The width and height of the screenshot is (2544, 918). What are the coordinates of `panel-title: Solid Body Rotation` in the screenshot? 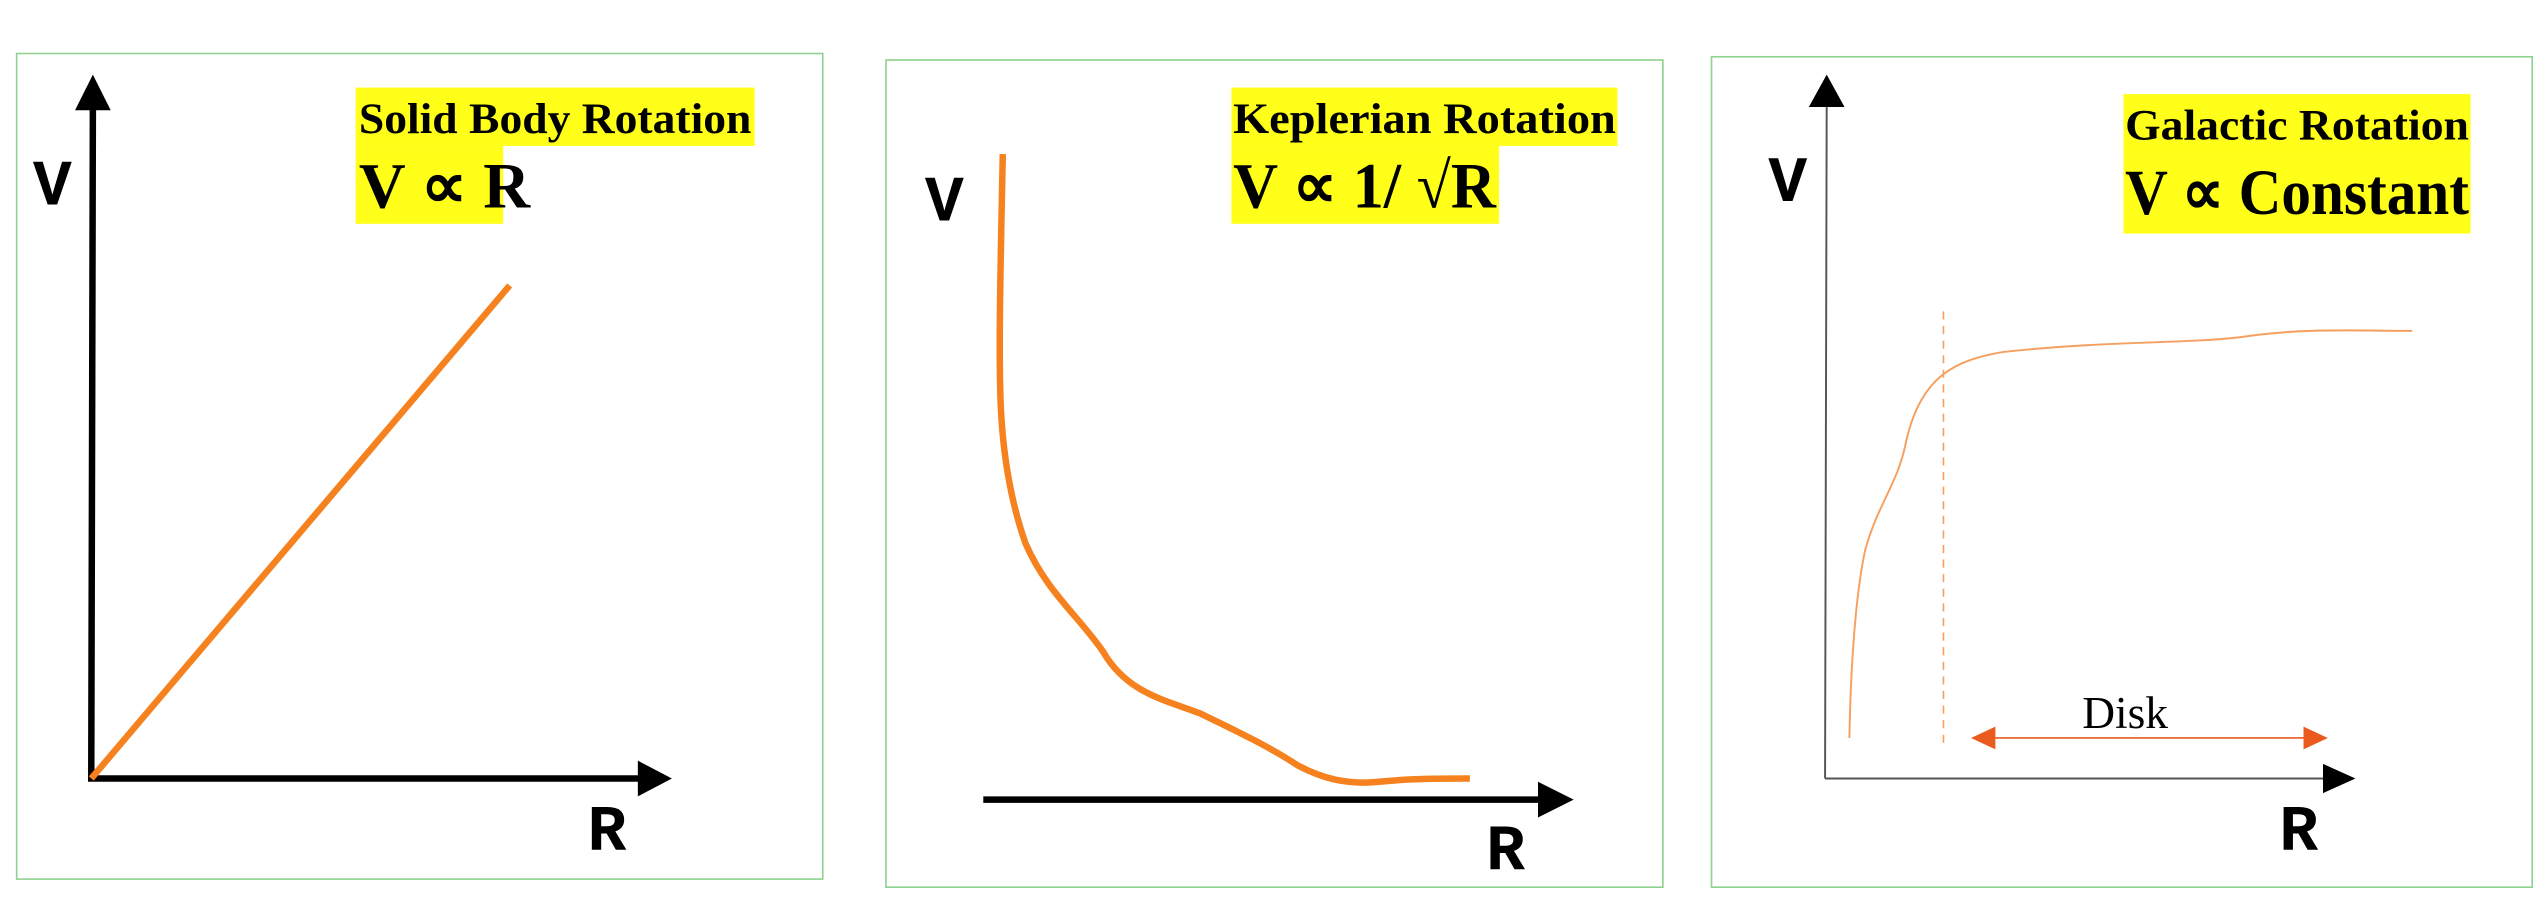 It's located at (555, 119).